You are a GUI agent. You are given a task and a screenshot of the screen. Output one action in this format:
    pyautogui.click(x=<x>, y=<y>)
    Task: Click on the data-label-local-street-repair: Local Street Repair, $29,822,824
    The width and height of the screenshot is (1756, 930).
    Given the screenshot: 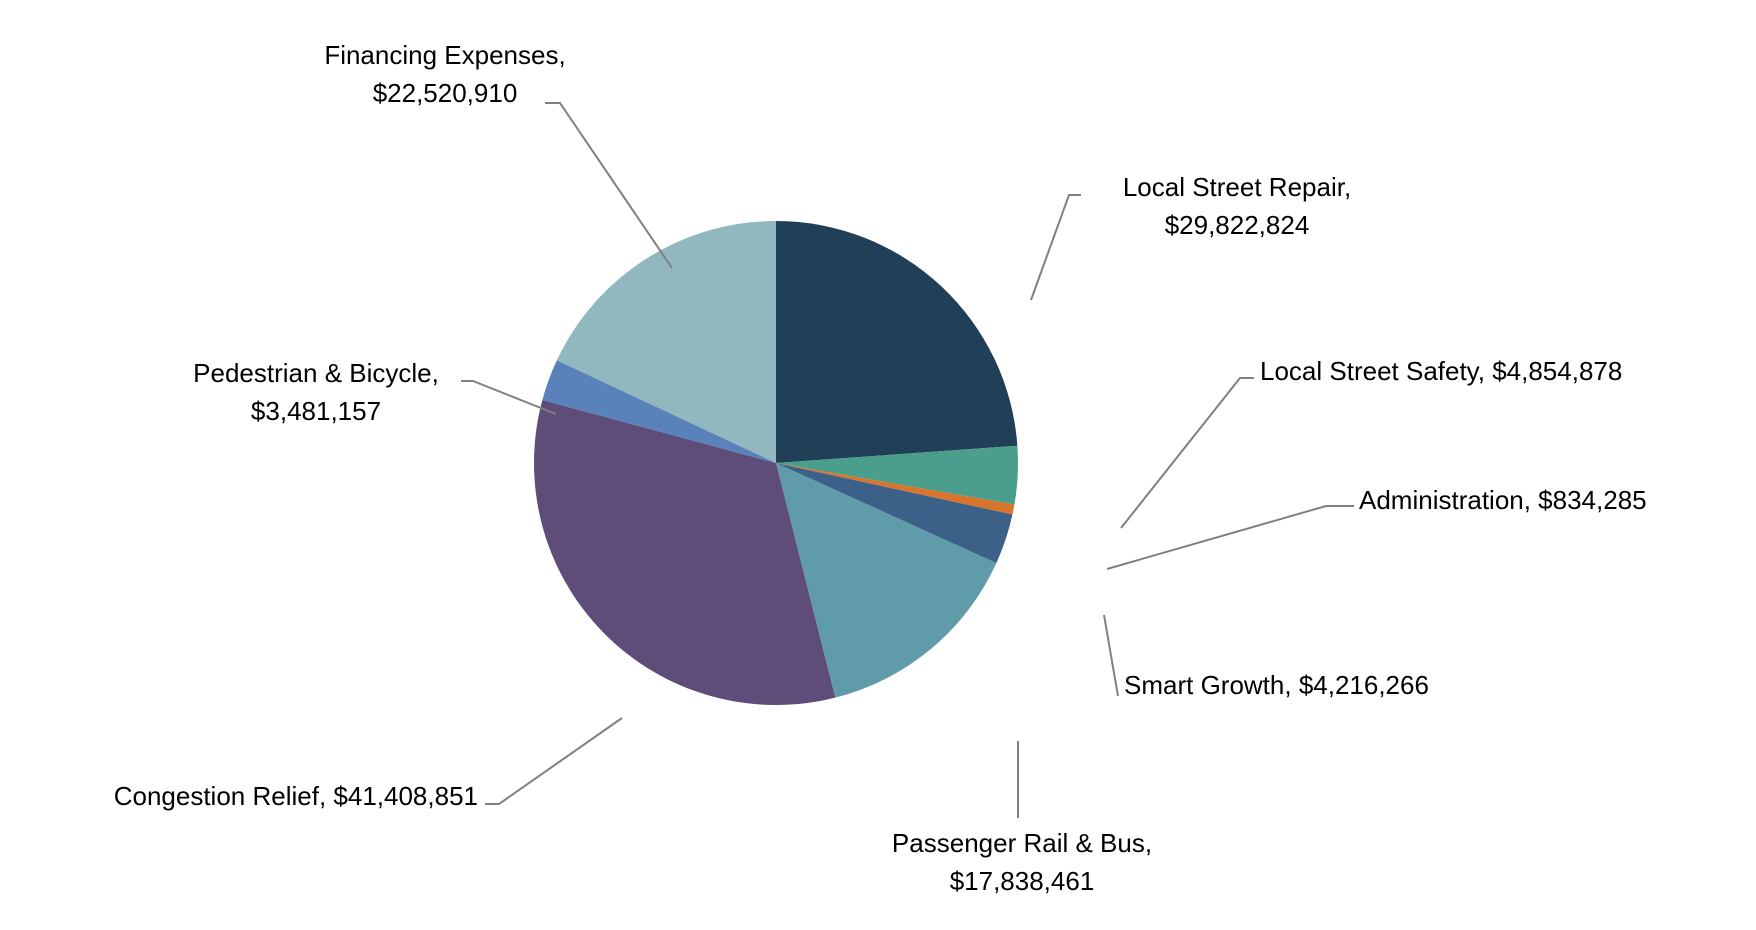 What is the action you would take?
    pyautogui.click(x=1237, y=206)
    